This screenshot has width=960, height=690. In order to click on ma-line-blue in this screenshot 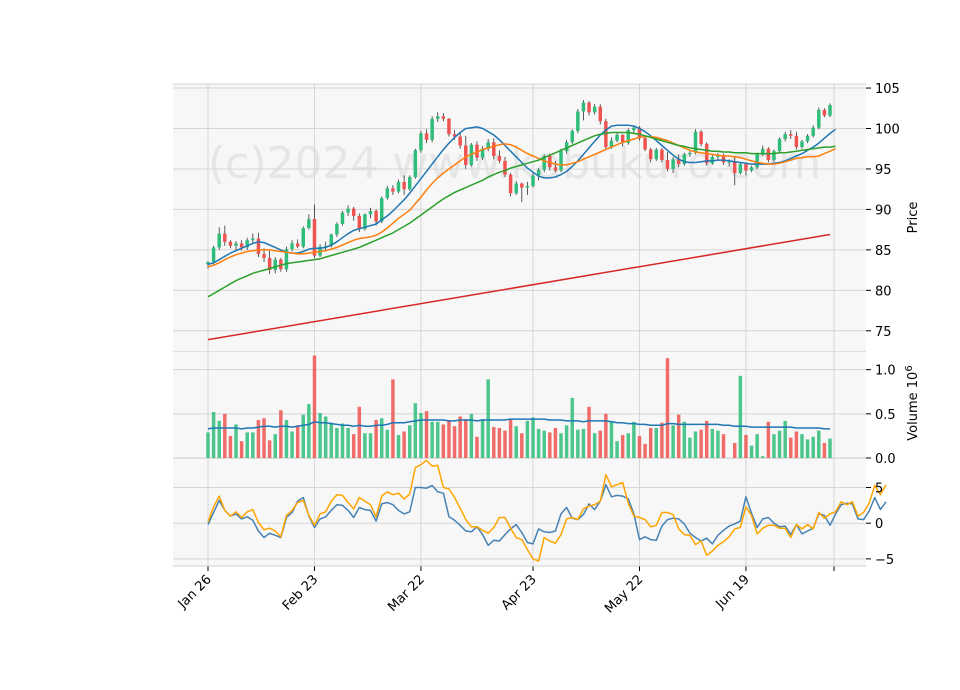, I will do `click(522, 195)`.